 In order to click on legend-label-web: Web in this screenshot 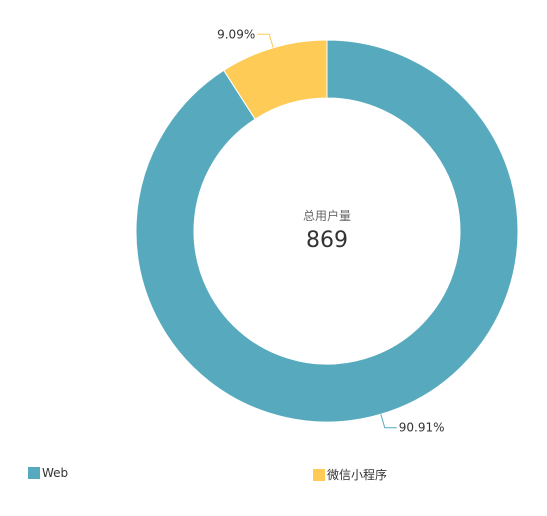, I will do `click(55, 473)`.